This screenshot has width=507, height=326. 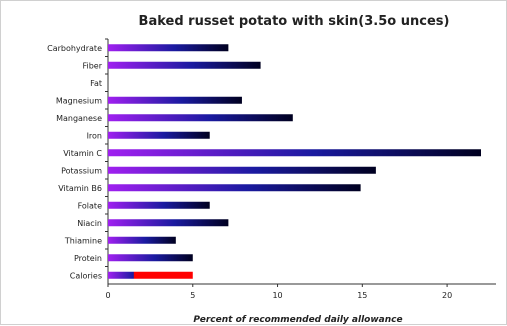 What do you see at coordinates (297, 320) in the screenshot?
I see `x-axis-label: Percent of recommended daily allowance` at bounding box center [297, 320].